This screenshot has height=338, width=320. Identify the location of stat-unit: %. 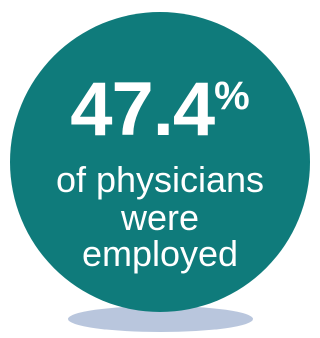
(232, 96).